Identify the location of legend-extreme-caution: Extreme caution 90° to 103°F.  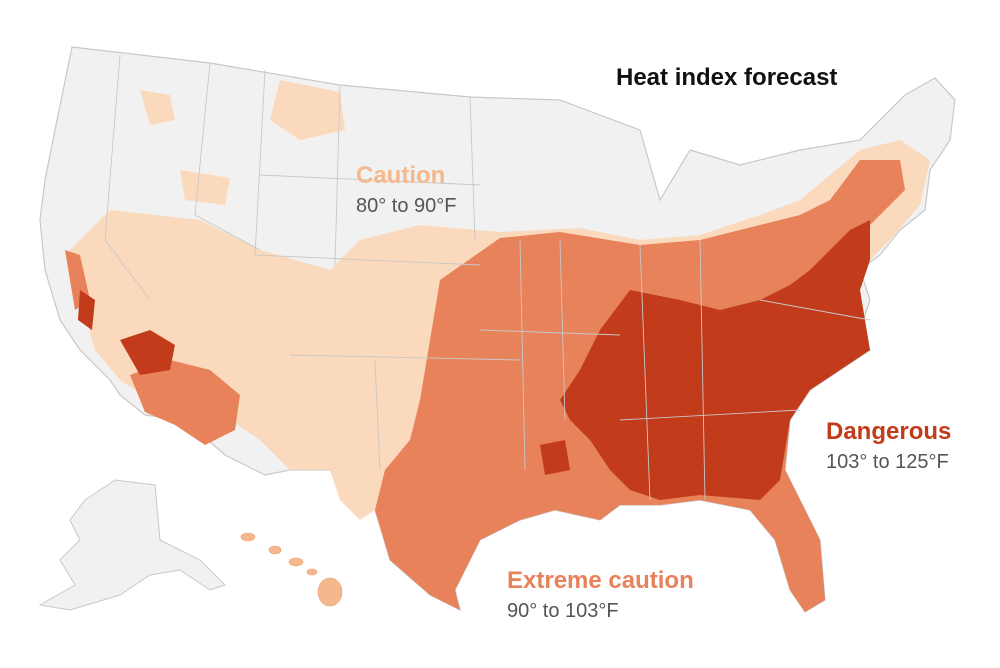
(600, 596).